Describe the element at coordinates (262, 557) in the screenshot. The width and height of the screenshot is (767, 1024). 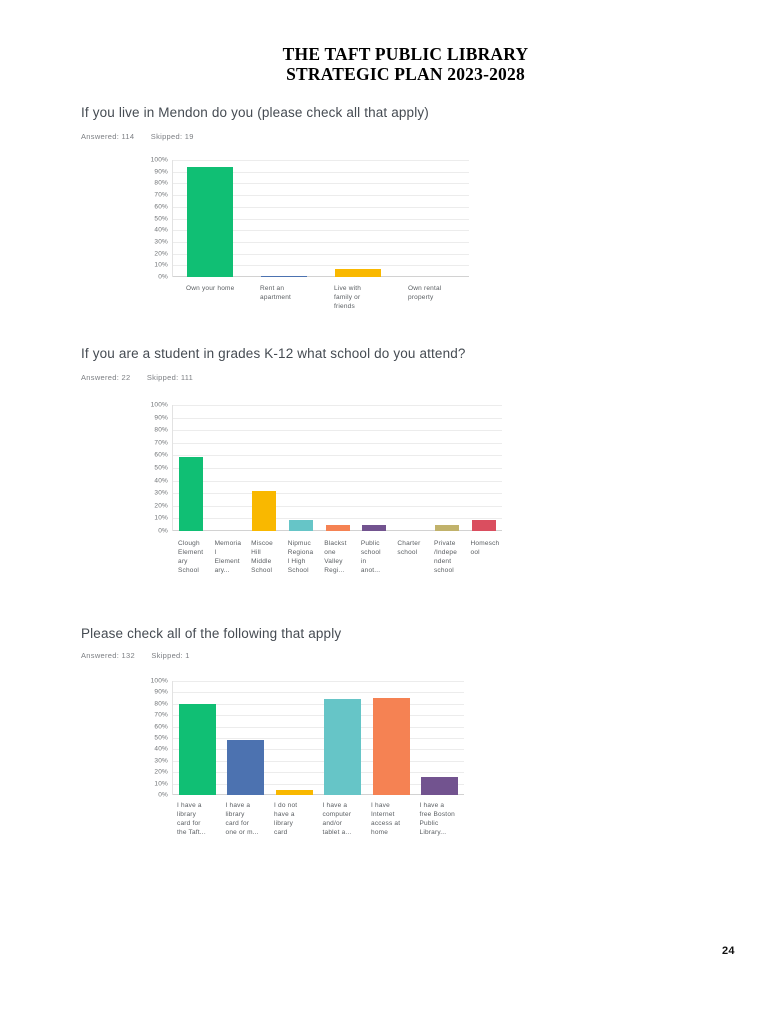
I see `x-category-label: Miscoe Hill Middle School` at that location.